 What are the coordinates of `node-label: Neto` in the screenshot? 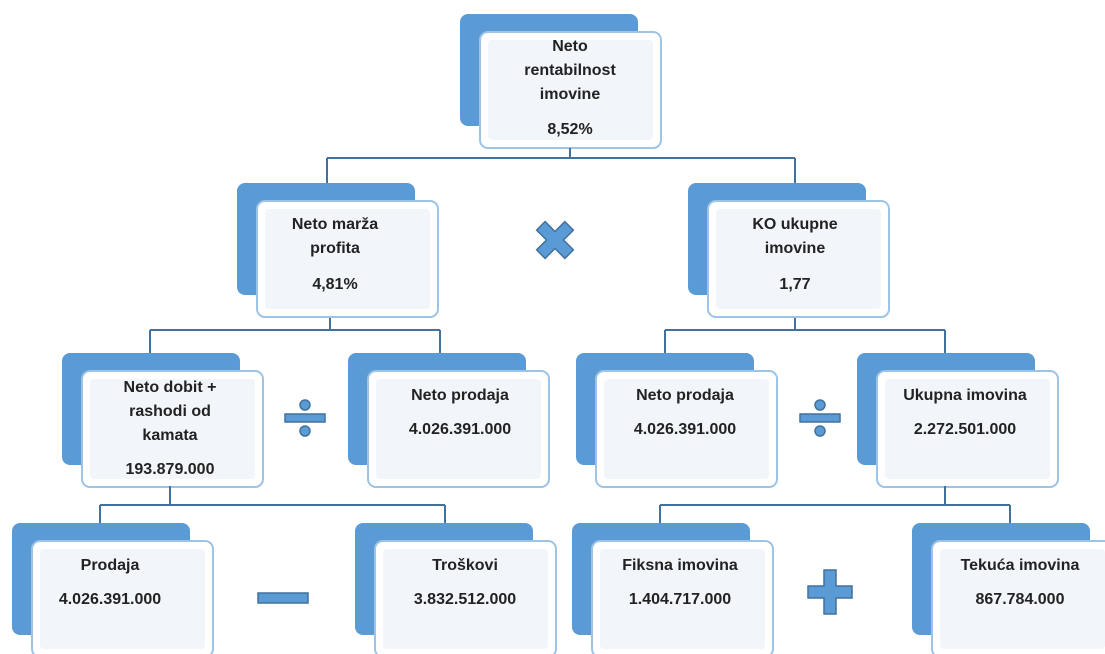 It's located at (570, 46).